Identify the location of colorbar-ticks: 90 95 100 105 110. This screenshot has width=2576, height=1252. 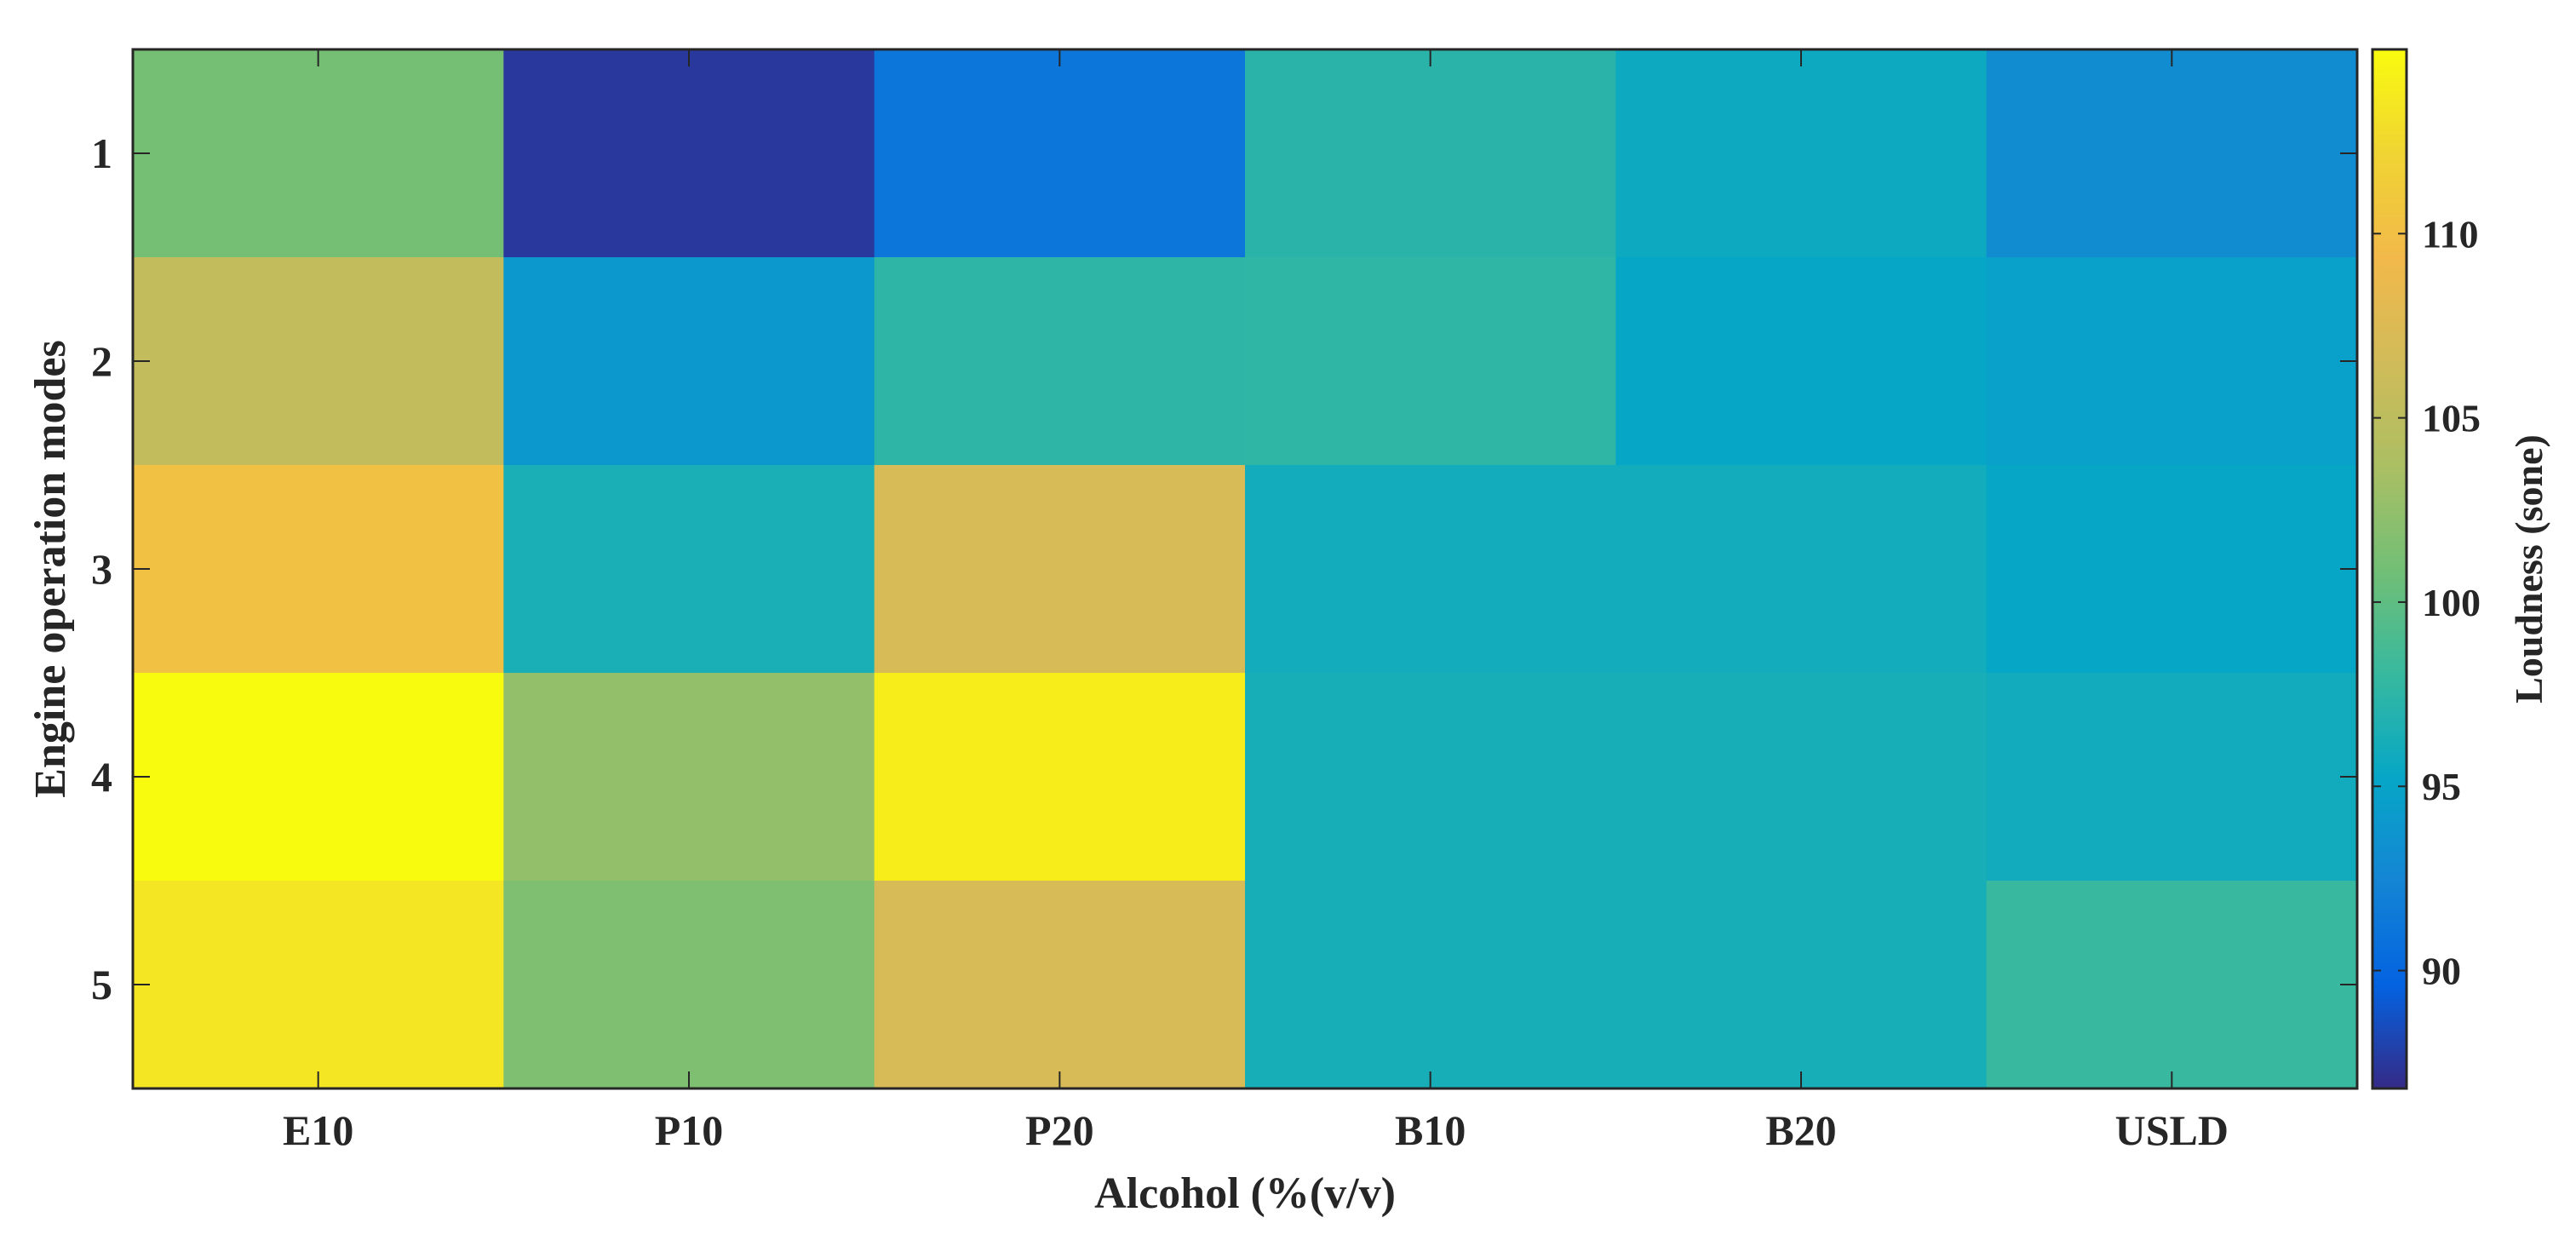
(2426, 602).